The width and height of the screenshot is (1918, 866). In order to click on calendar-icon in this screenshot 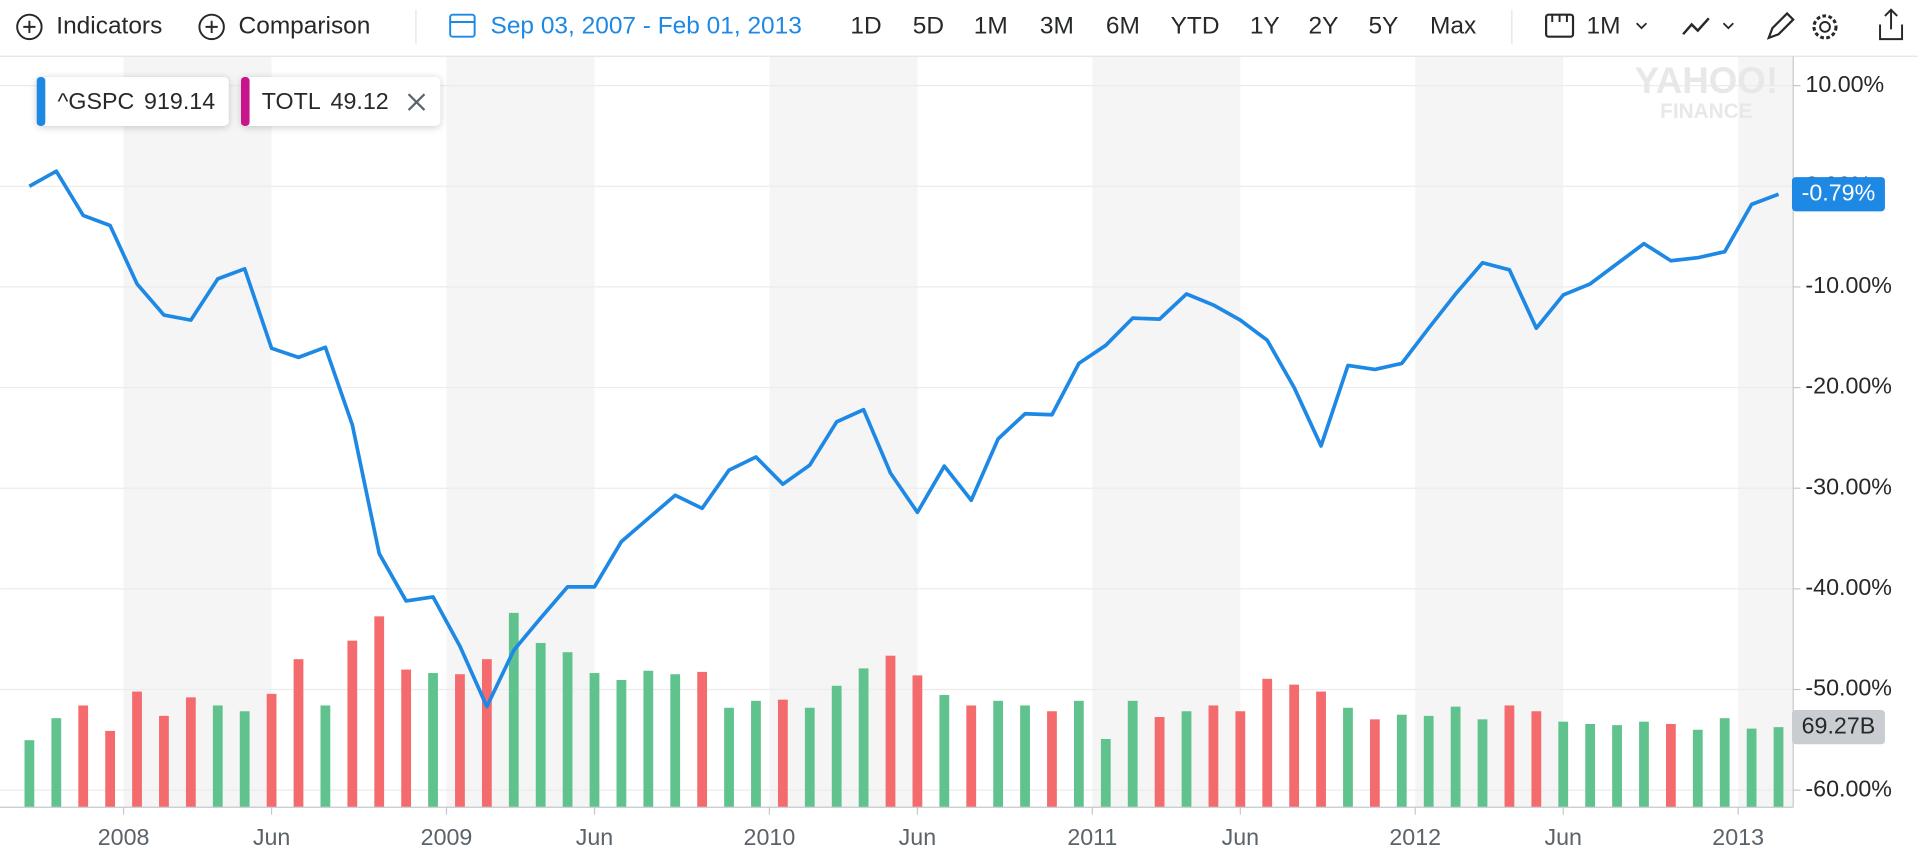, I will do `click(462, 25)`.